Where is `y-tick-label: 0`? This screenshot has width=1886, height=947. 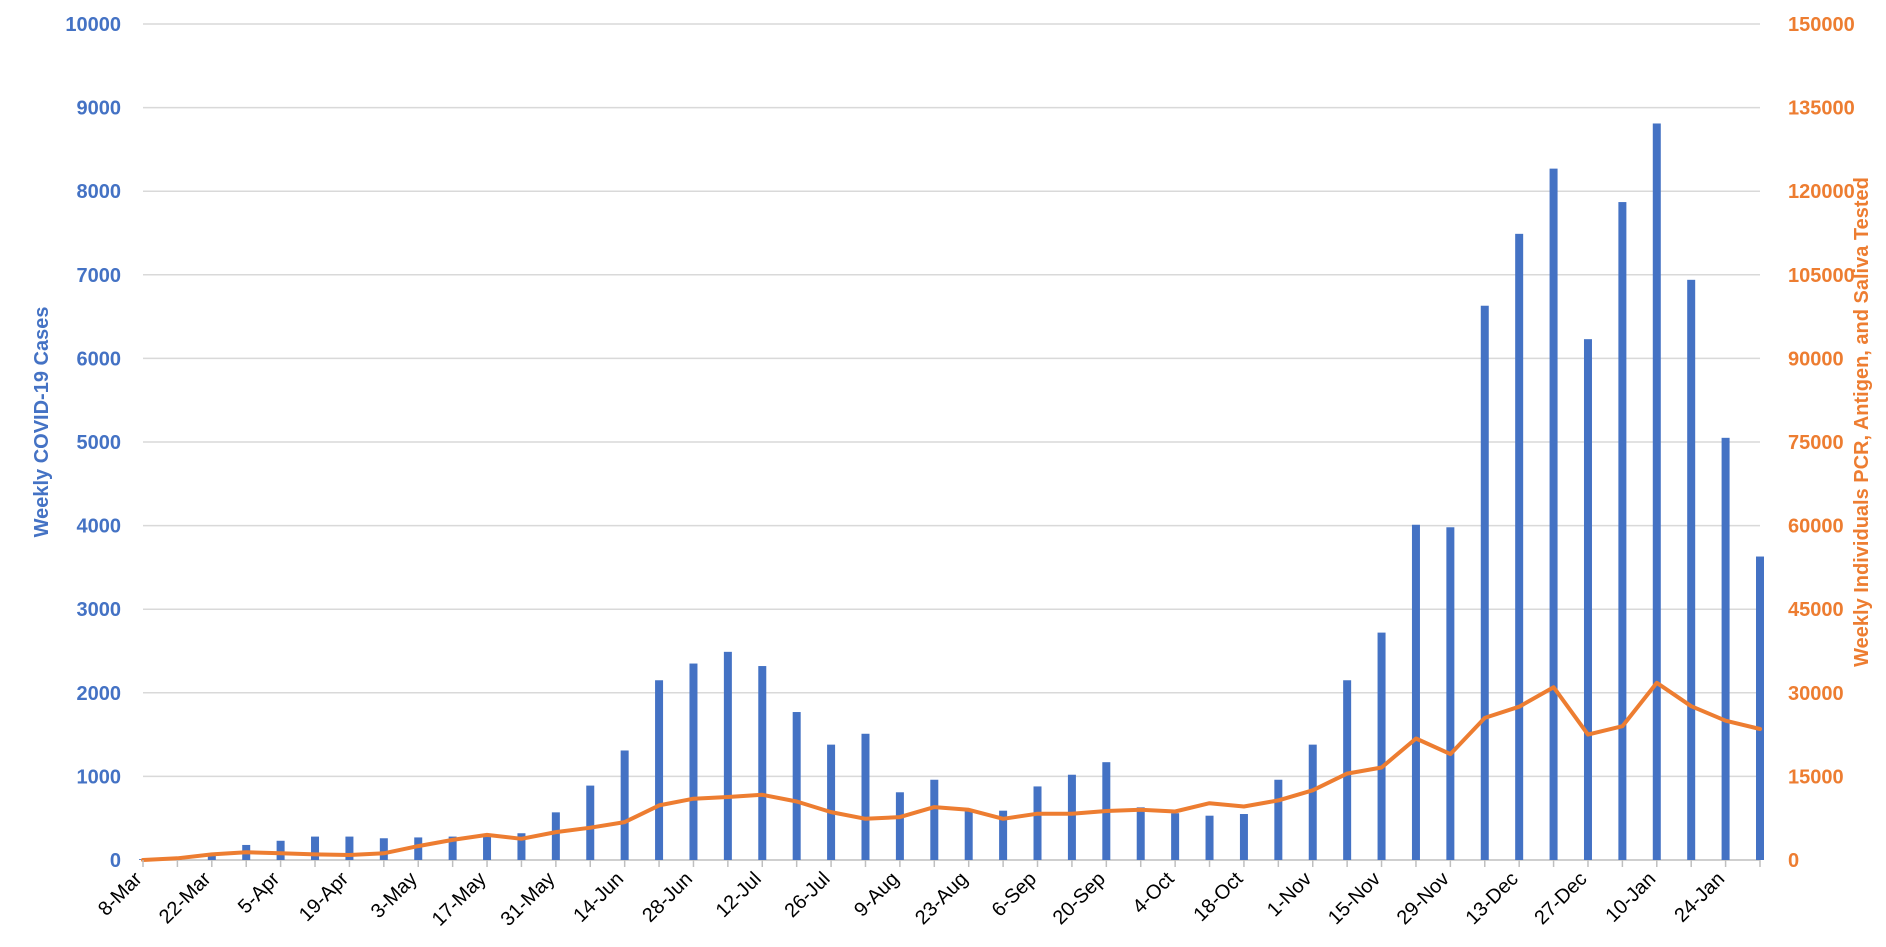 y-tick-label: 0 is located at coordinates (115, 861).